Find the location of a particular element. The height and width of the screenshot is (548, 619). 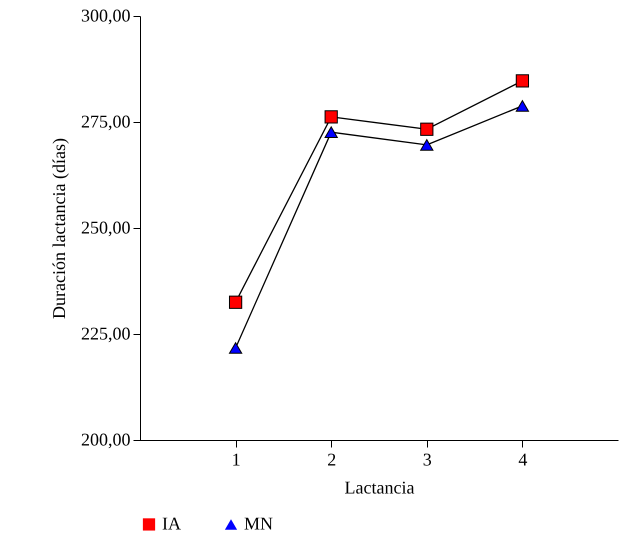

y-tick-label: 200,00 is located at coordinates (105, 440).